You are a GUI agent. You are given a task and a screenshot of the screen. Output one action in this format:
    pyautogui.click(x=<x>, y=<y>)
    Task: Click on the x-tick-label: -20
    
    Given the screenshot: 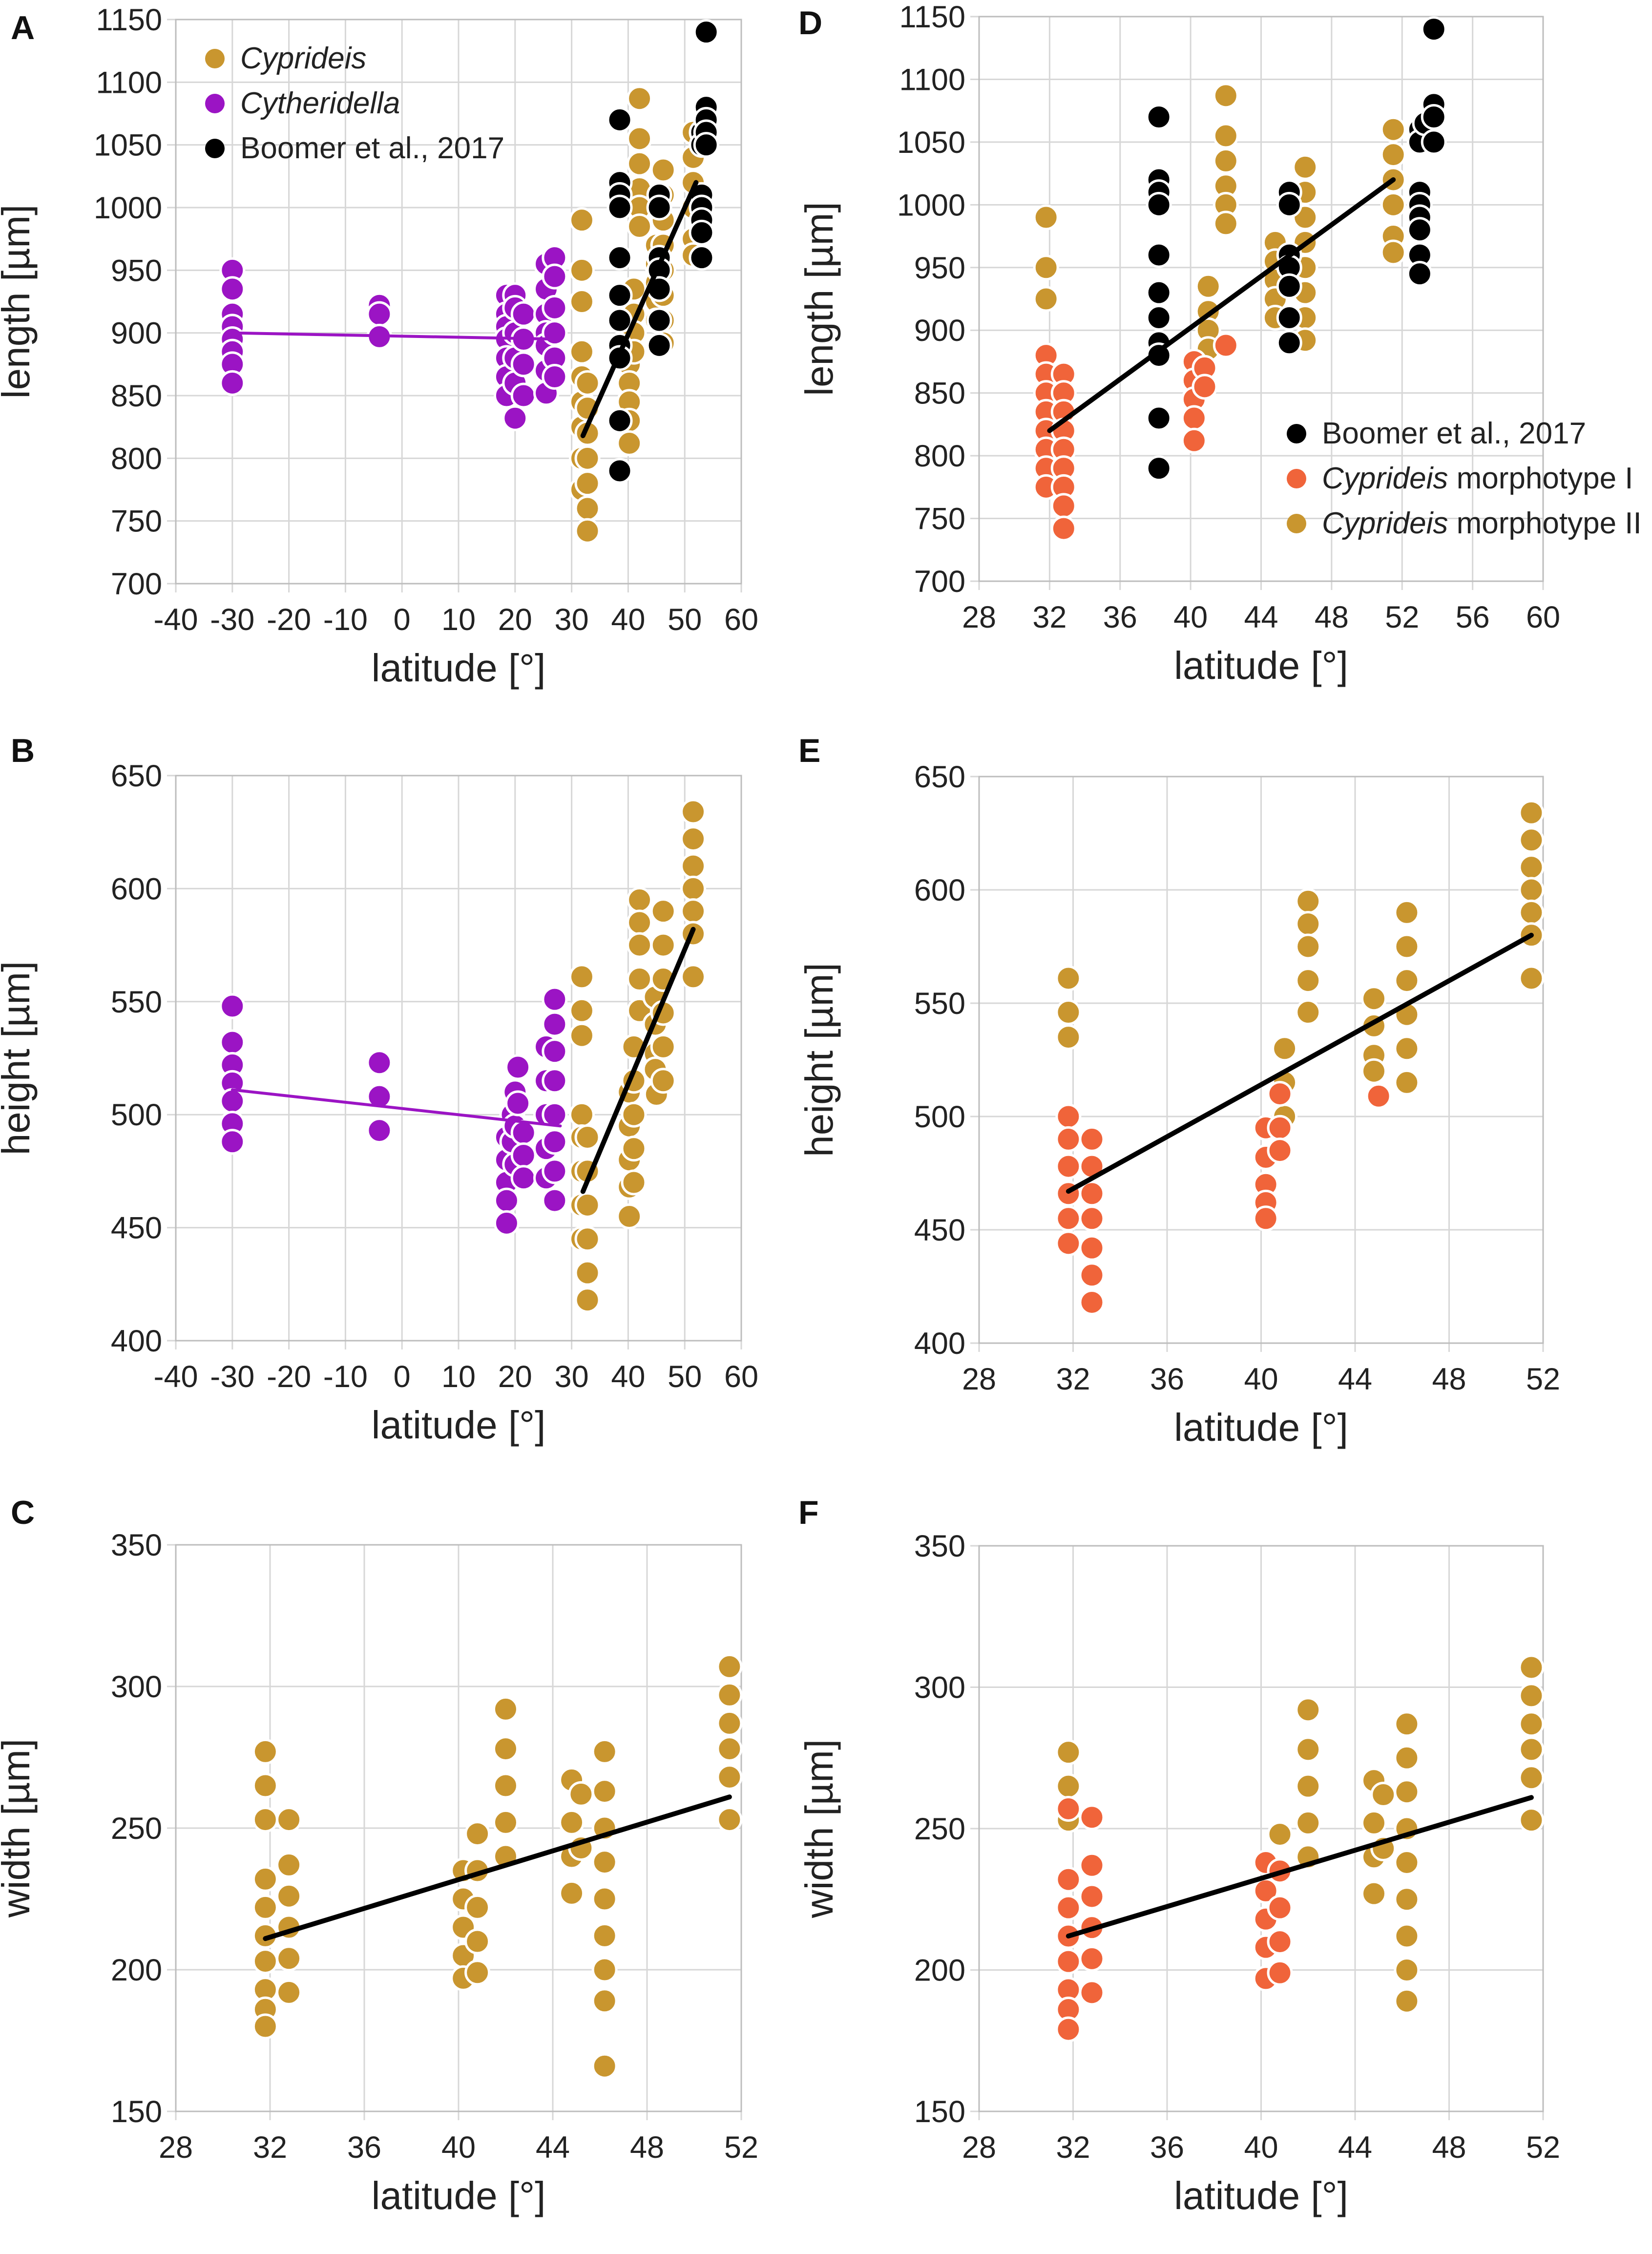 What is the action you would take?
    pyautogui.click(x=289, y=1377)
    